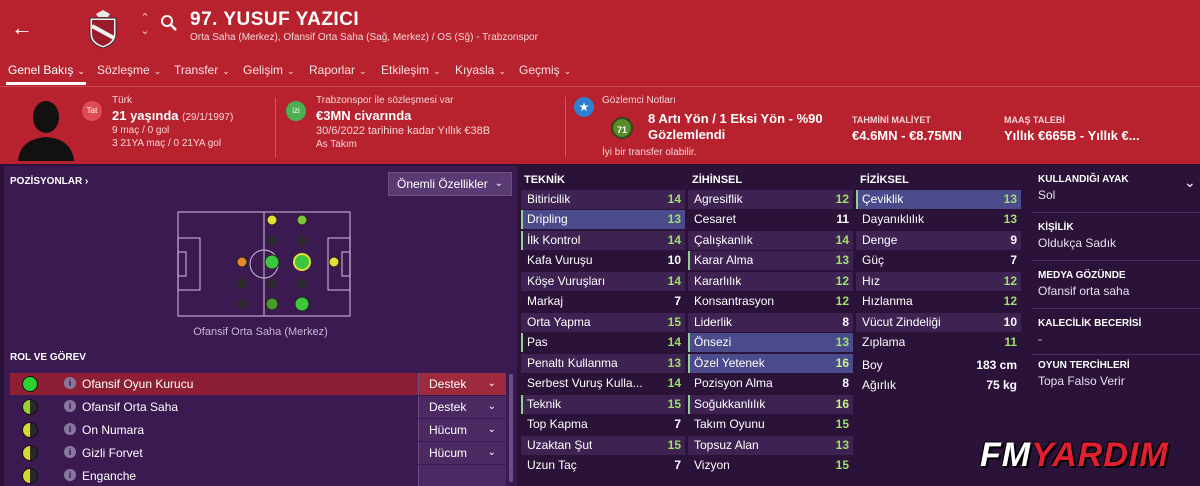 This screenshot has width=1200, height=486. I want to click on watermark-logo: FMYARDIM, so click(1074, 455).